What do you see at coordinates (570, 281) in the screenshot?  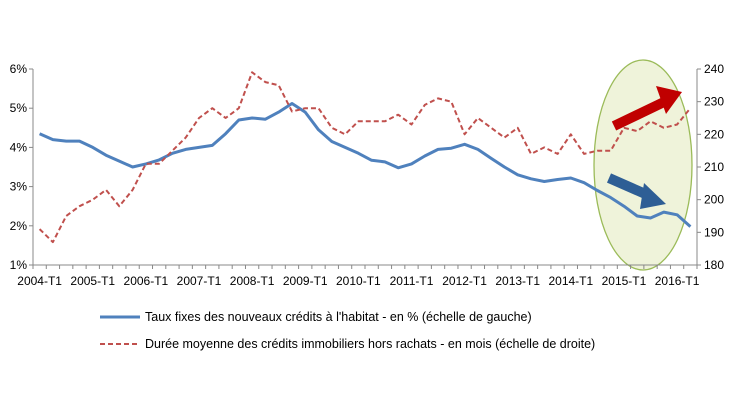 I see `x-tick-label: 2014-T1` at bounding box center [570, 281].